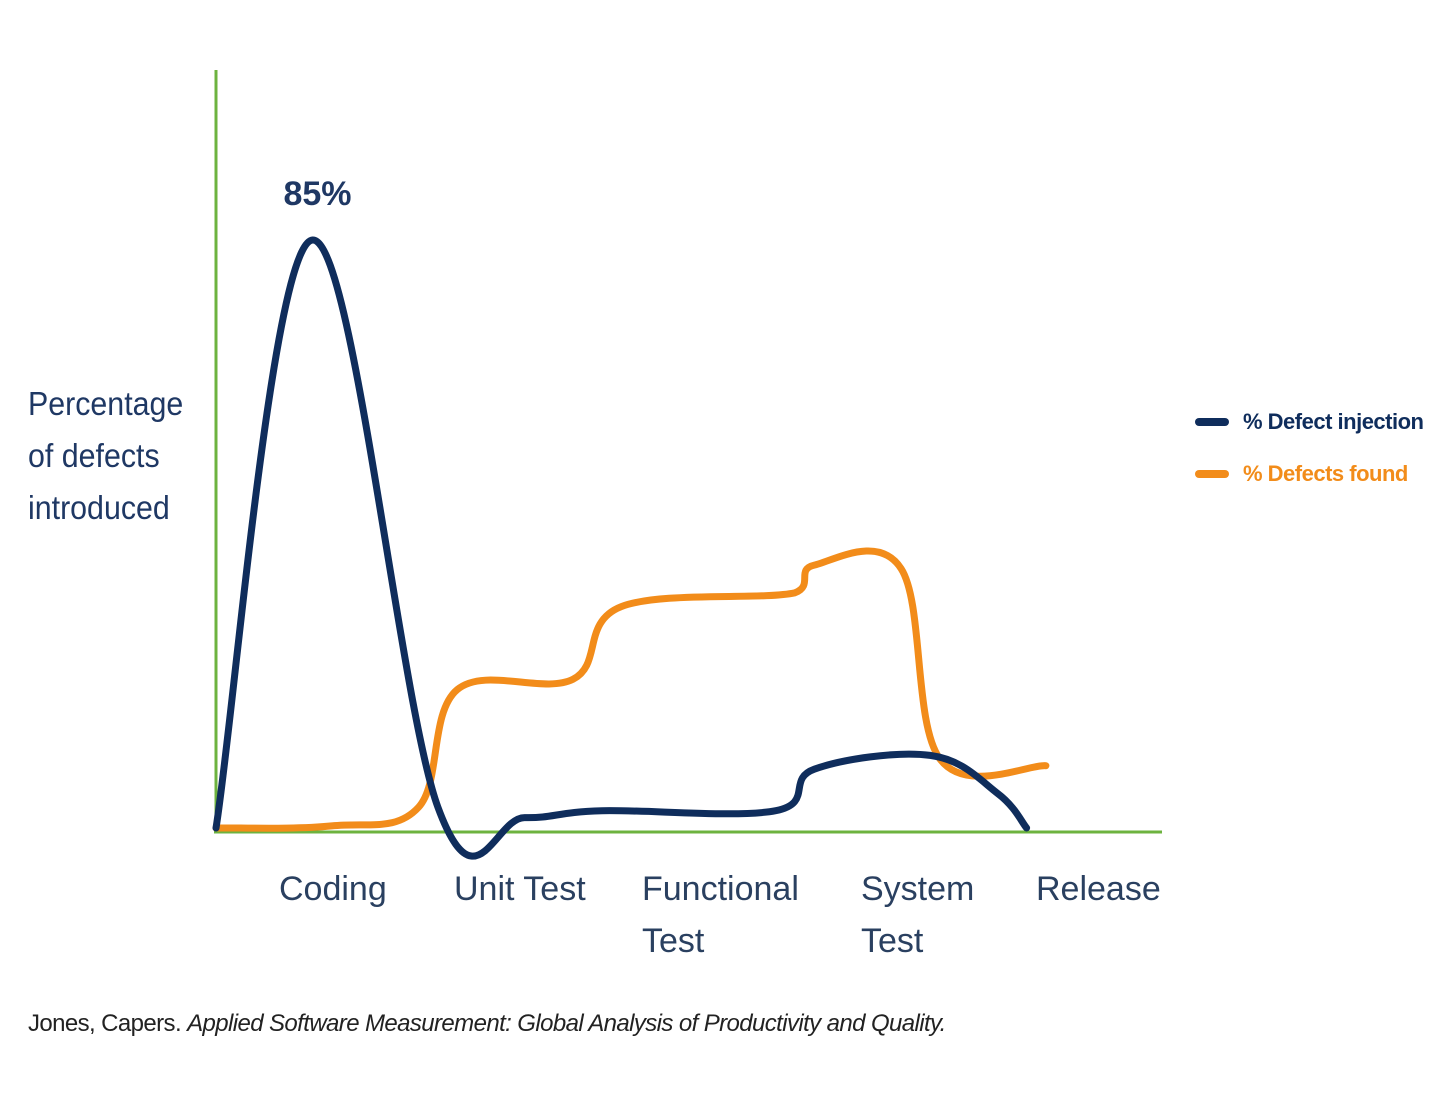 Image resolution: width=1453 pixels, height=1093 pixels. Describe the element at coordinates (1333, 421) in the screenshot. I see `legend-label-defect-injection: % Defect injection` at that location.